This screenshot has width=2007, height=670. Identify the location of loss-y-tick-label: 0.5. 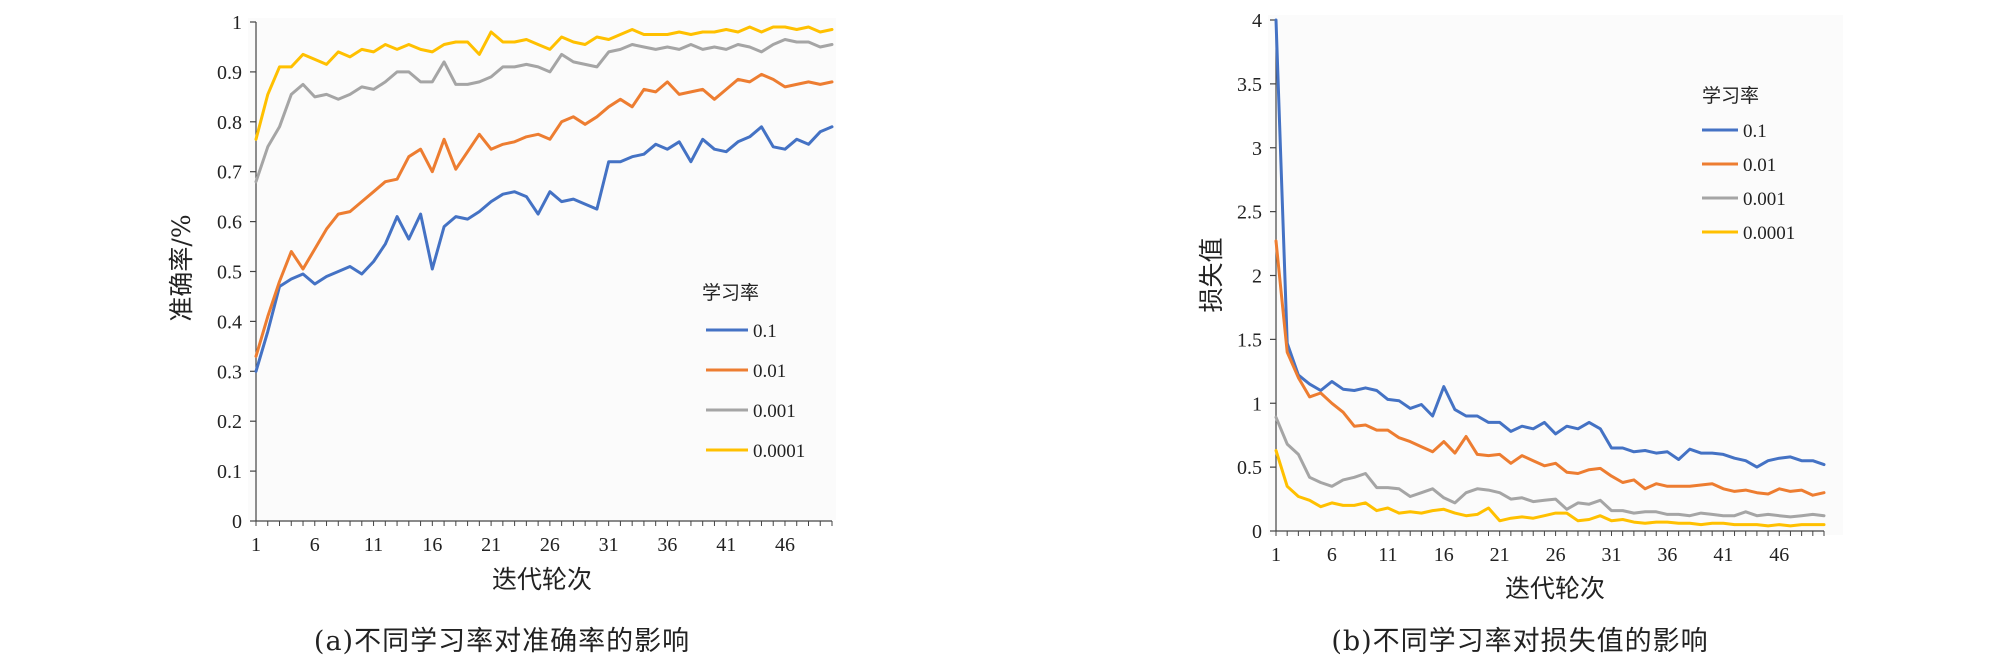
(1249, 468).